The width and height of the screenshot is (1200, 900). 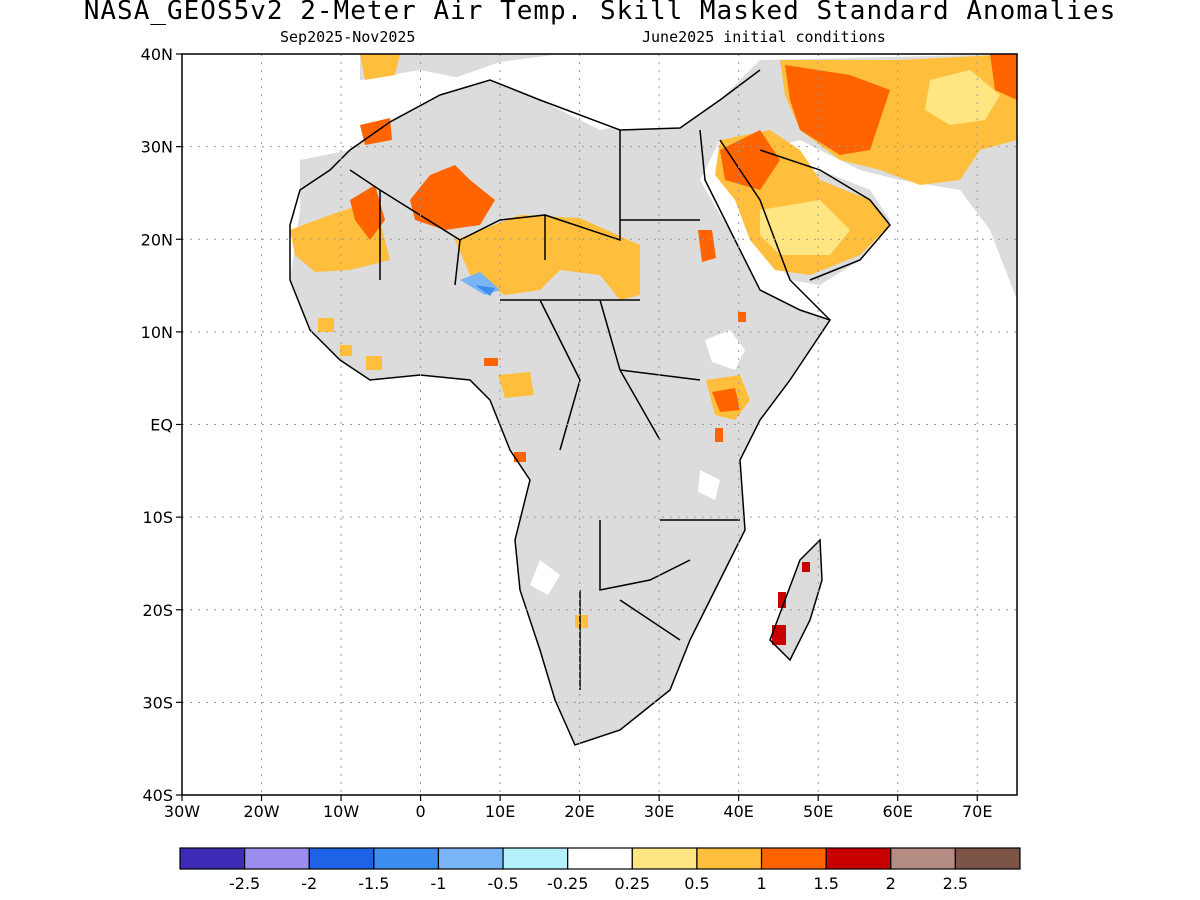 I want to click on lat-tick-label: 40N, so click(x=157, y=54).